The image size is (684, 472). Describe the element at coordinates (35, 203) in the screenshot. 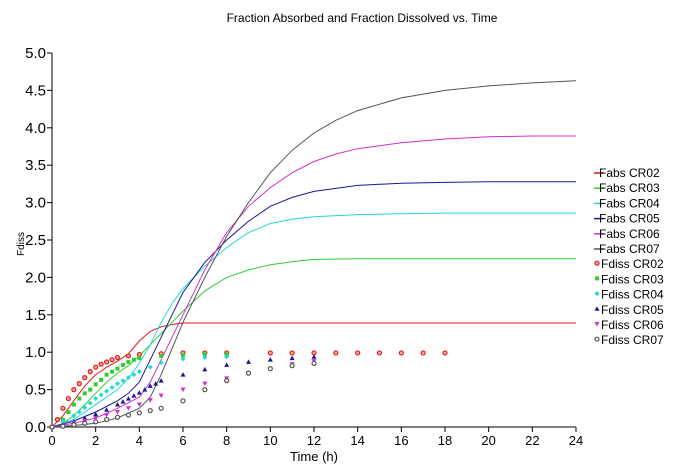

I see `y-tick-label: 3.0` at that location.